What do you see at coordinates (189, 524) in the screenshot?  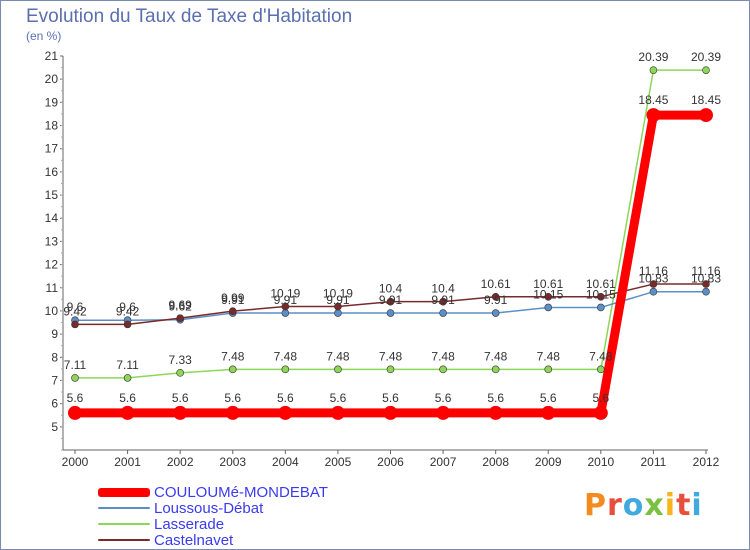 I see `legend-label: Lasserade` at bounding box center [189, 524].